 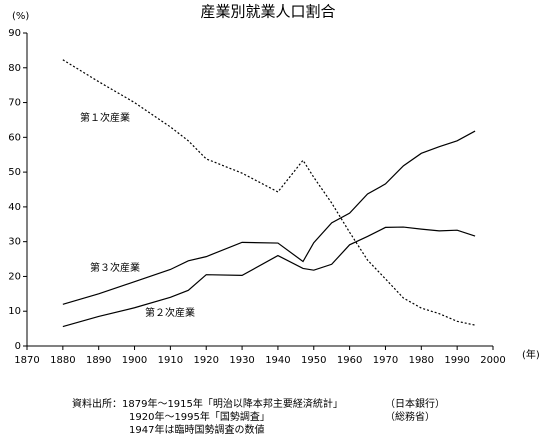 What do you see at coordinates (115, 267) in the screenshot?
I see `series-label: 第３次産業` at bounding box center [115, 267].